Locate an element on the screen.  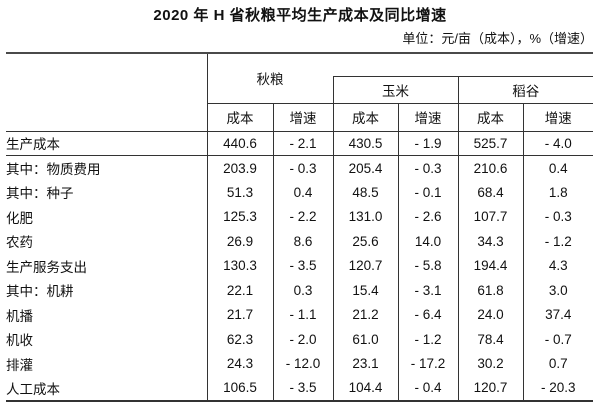
cell-value: 61.0 is located at coordinates (365, 339).